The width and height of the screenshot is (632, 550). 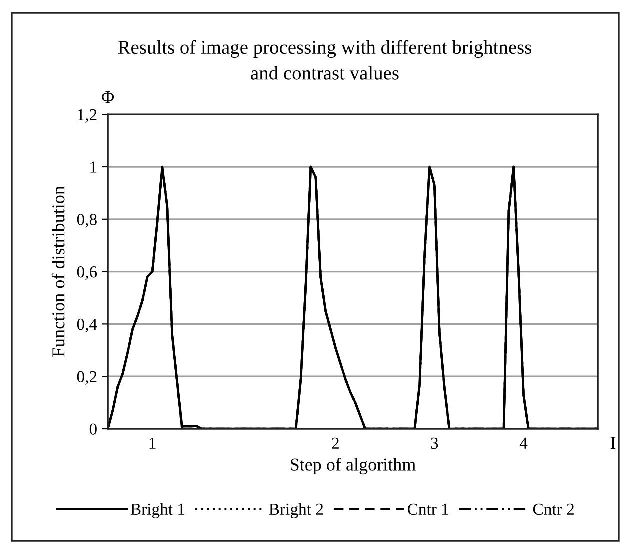 I want to click on x-tick-label: 3, so click(x=434, y=444).